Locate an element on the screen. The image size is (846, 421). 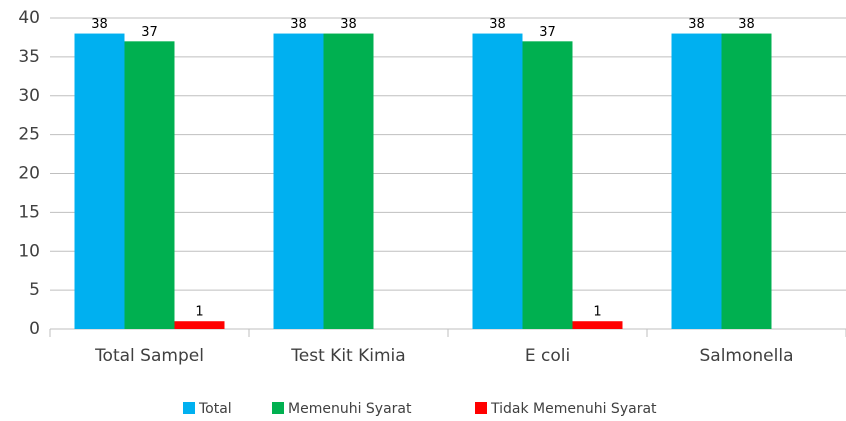
y-tick-label: 20 is located at coordinates (29, 174).